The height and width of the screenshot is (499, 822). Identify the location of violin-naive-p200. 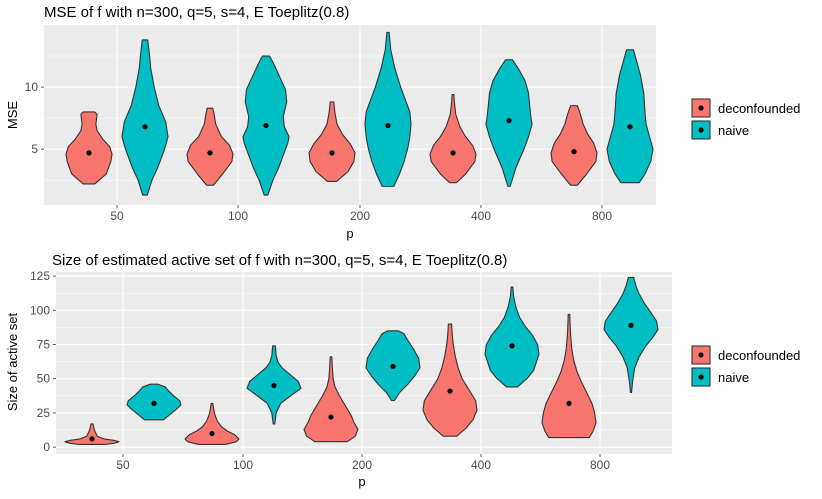
(388, 109).